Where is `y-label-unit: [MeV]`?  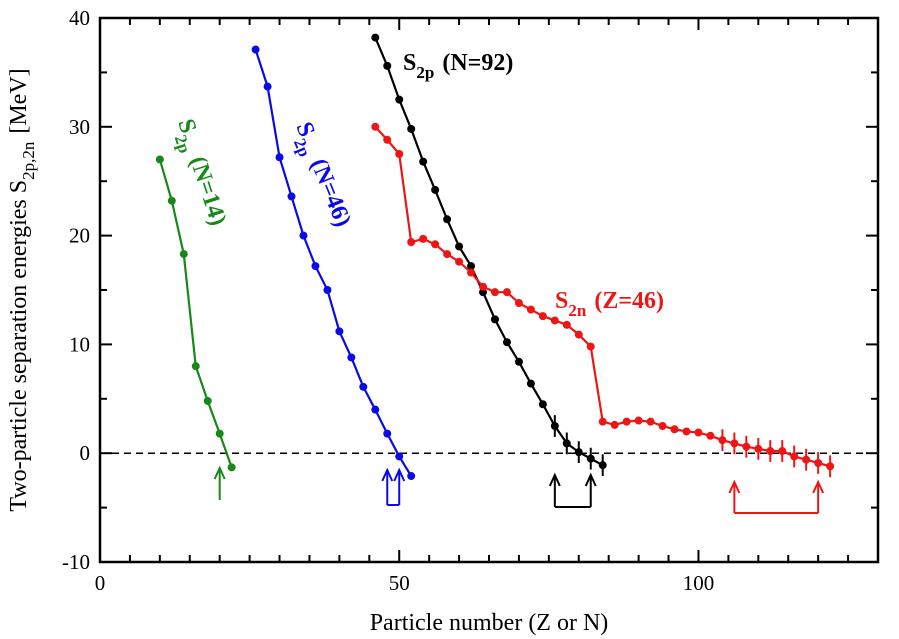 y-label-unit: [MeV] is located at coordinates (19, 100).